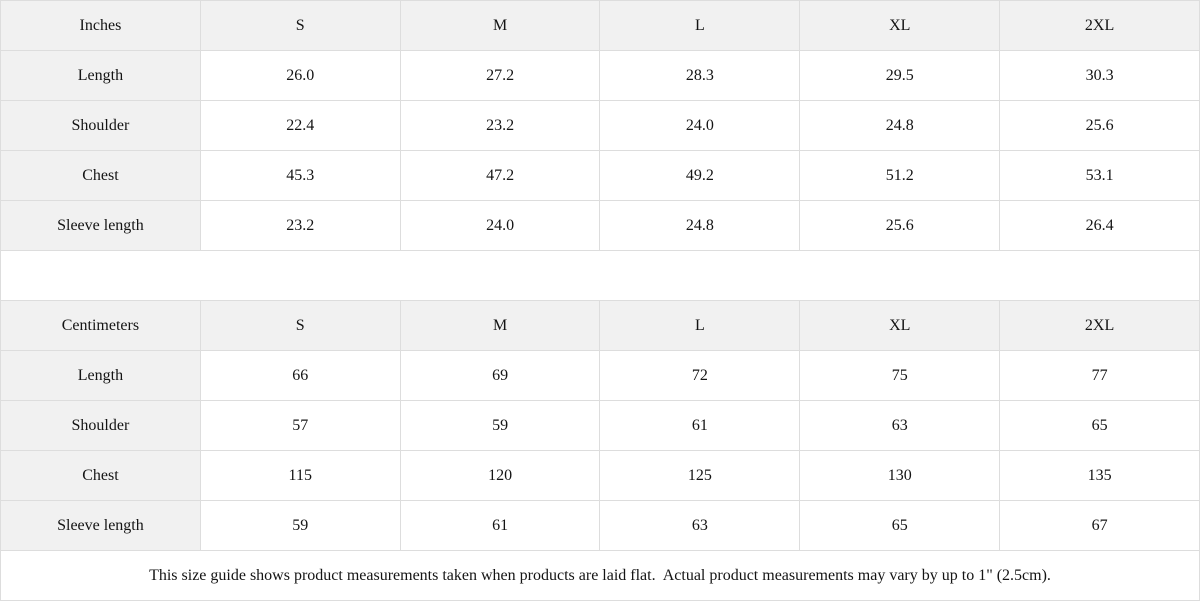 Image resolution: width=1200 pixels, height=601 pixels. I want to click on measurement-value-cell: 120, so click(500, 475).